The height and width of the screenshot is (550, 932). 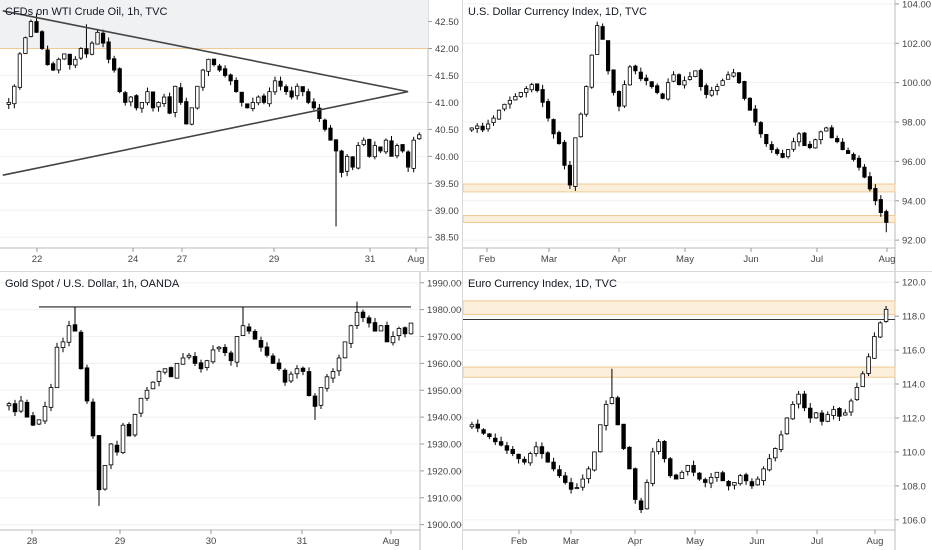 I want to click on price-tick-label: 1980.000, so click(x=444, y=310).